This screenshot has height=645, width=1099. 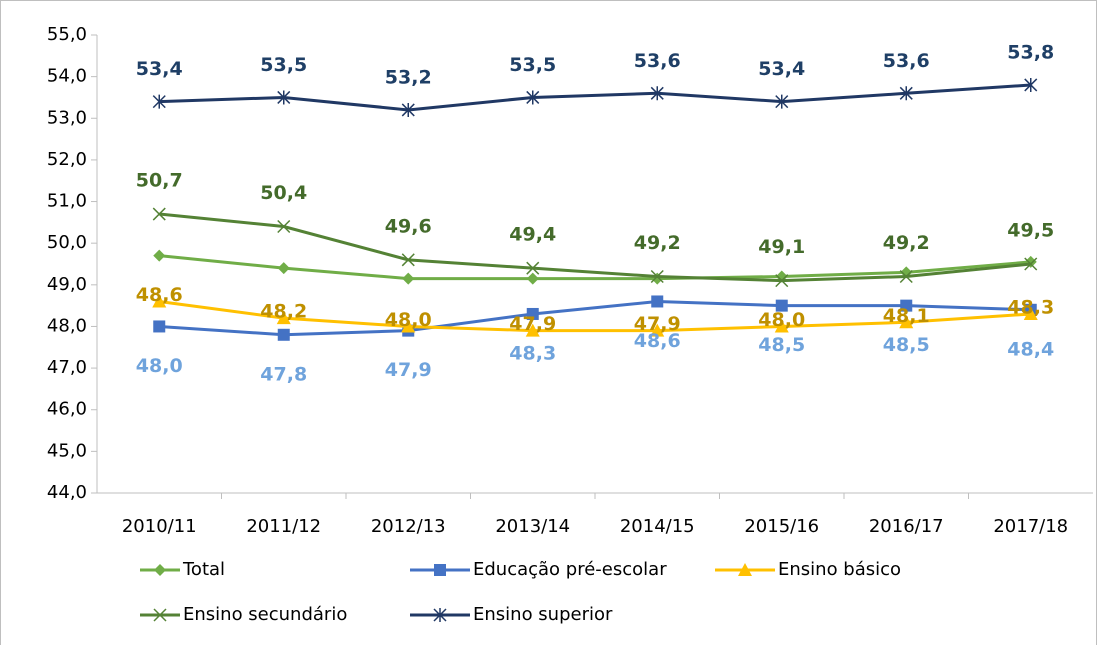 I want to click on data-label: 47,8, so click(x=283, y=374).